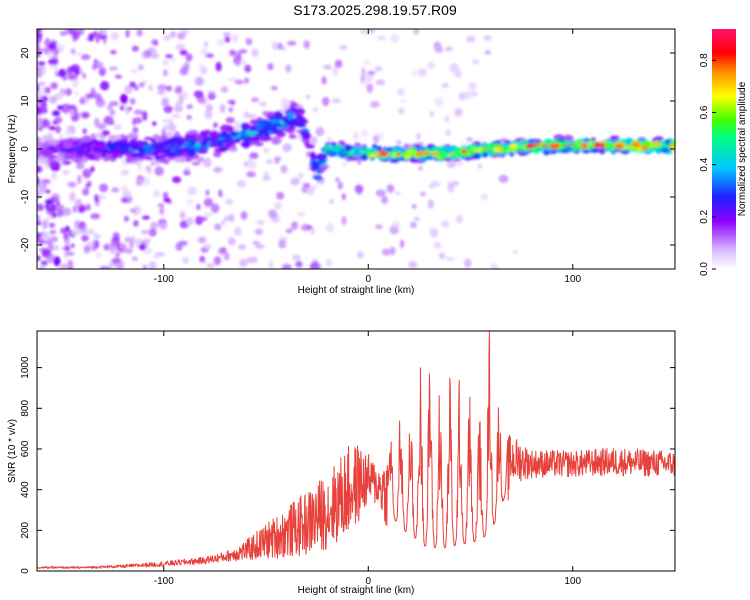 Image resolution: width=750 pixels, height=600 pixels. I want to click on colorbar-tick-label: 0.8, so click(704, 60).